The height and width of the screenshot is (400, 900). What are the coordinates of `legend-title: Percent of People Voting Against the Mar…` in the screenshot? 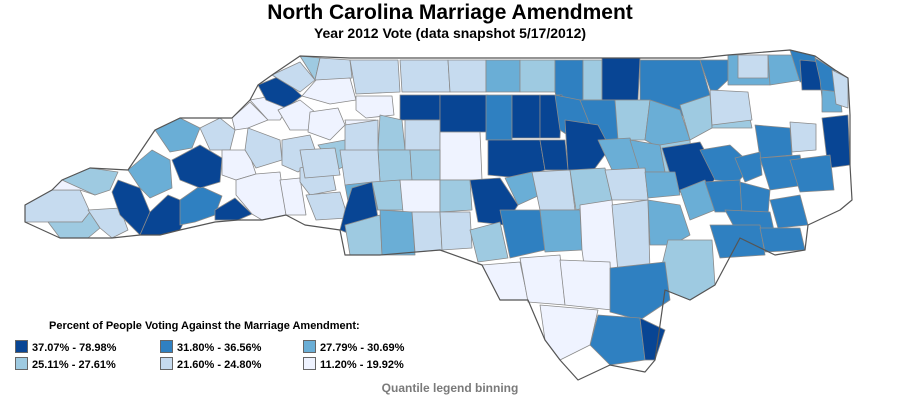 It's located at (204, 326).